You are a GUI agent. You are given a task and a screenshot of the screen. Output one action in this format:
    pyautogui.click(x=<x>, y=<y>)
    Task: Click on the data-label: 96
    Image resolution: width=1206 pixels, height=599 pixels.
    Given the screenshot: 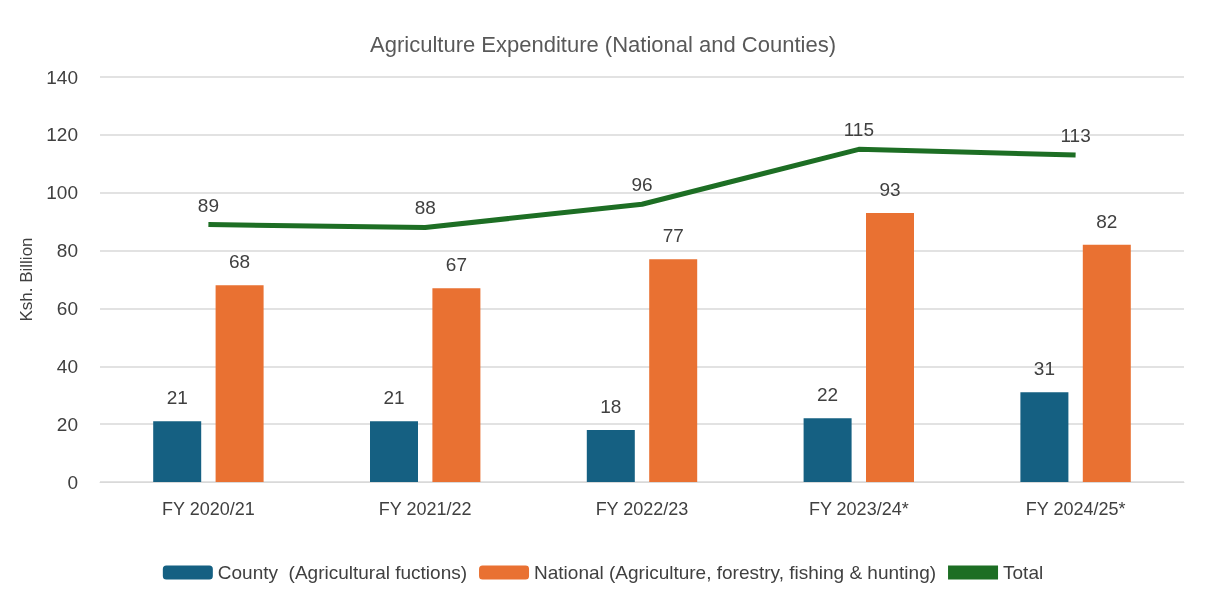 What is the action you would take?
    pyautogui.click(x=642, y=185)
    